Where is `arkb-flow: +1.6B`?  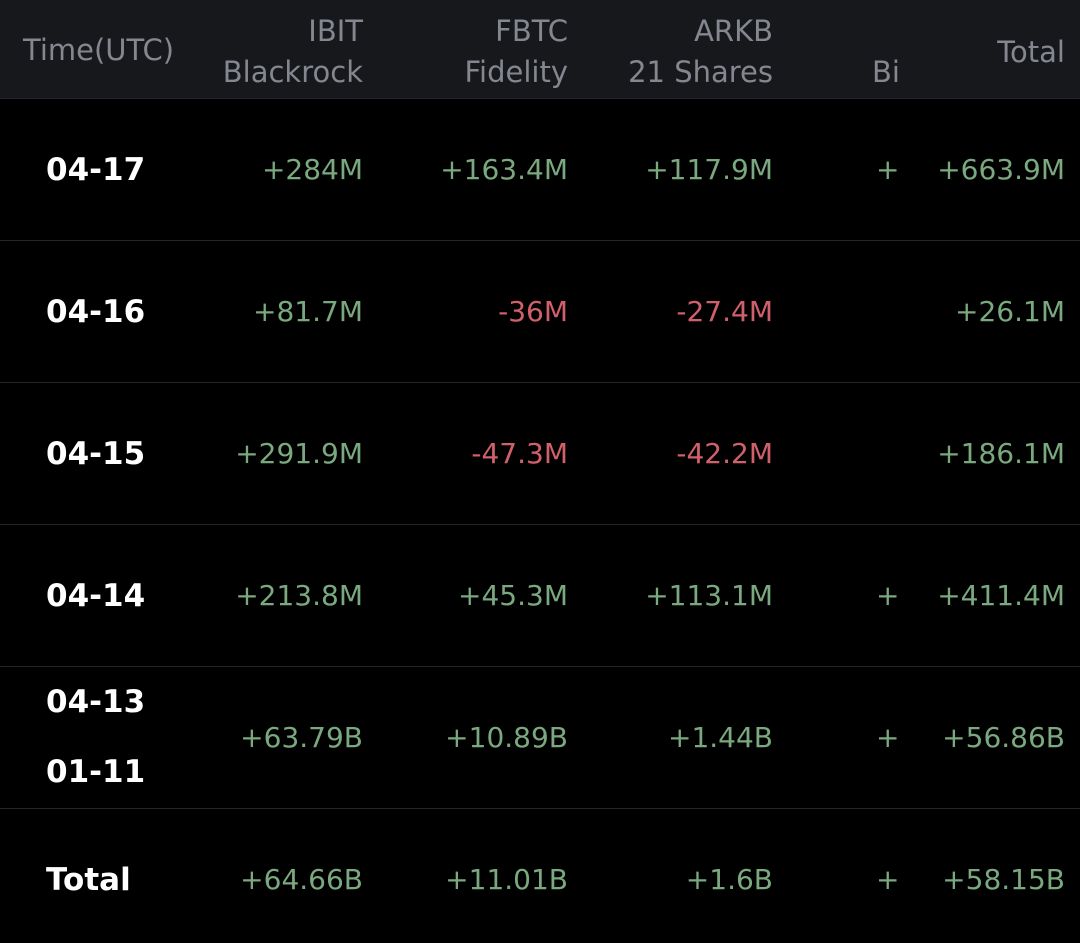 arkb-flow: +1.6B is located at coordinates (729, 879).